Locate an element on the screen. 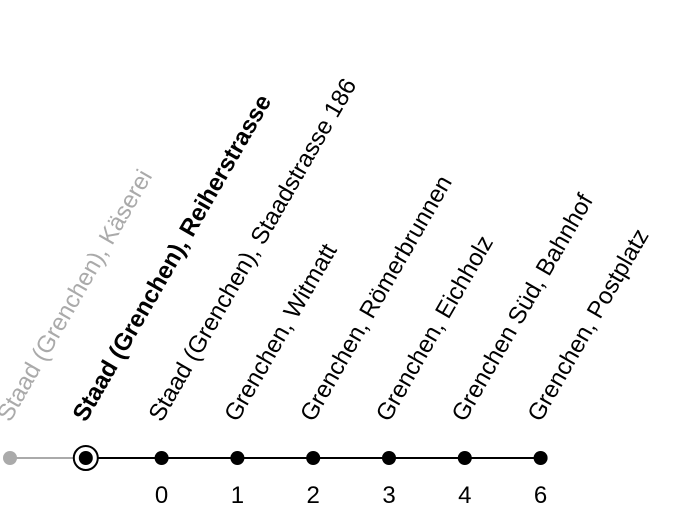  stop-minutes: 1 is located at coordinates (237, 495).